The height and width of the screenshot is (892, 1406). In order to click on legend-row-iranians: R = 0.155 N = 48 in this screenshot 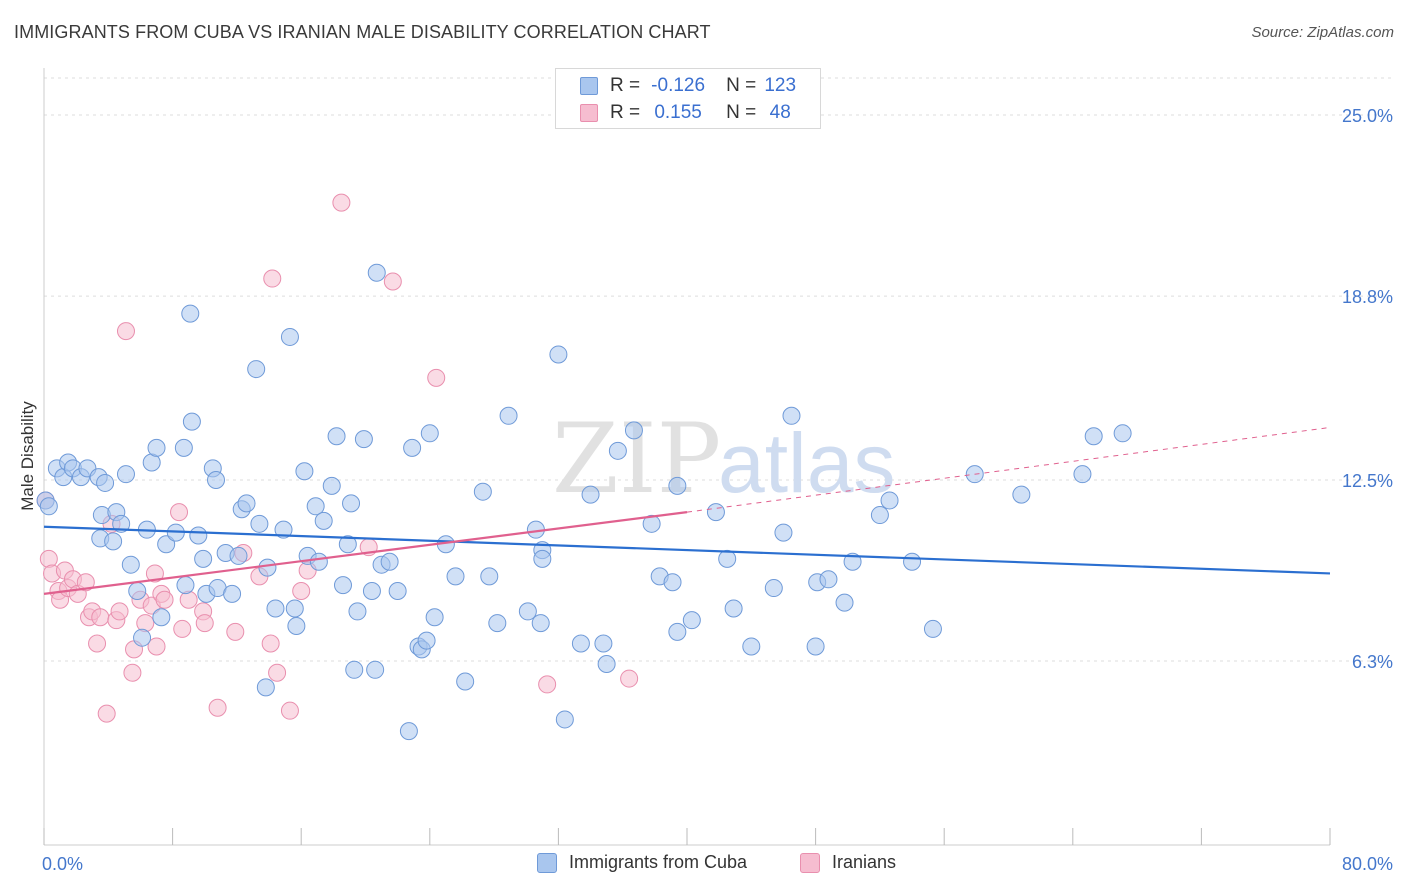, I will do `click(692, 113)`.